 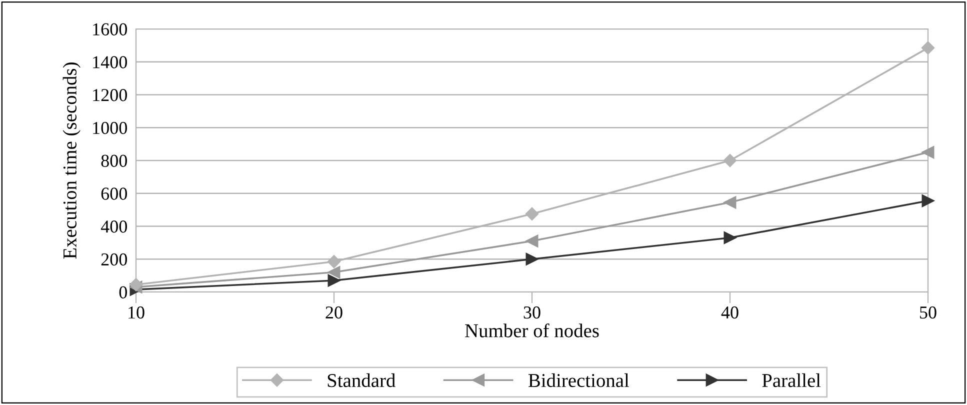 I want to click on y-tick-label: 1000, so click(x=110, y=128).